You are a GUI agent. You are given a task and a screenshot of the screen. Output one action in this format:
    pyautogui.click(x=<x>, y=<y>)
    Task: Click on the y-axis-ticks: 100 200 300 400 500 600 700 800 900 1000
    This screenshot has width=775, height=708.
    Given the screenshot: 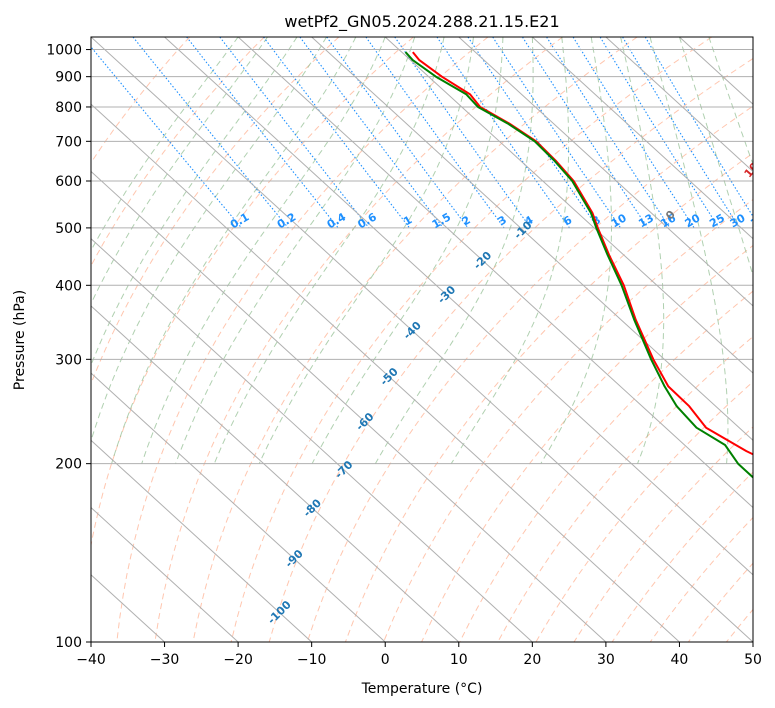 What is the action you would take?
    pyautogui.click(x=68, y=347)
    